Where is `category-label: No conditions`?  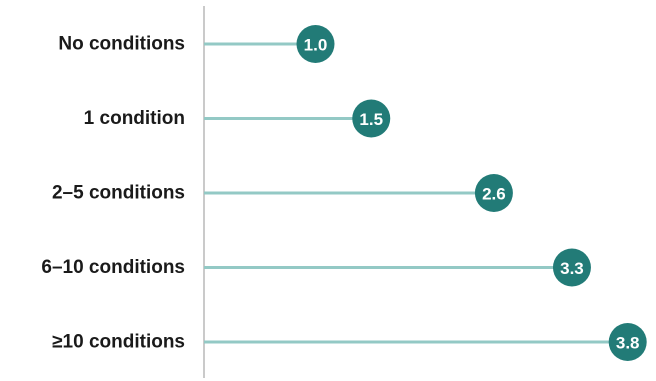 category-label: No conditions is located at coordinates (121, 44).